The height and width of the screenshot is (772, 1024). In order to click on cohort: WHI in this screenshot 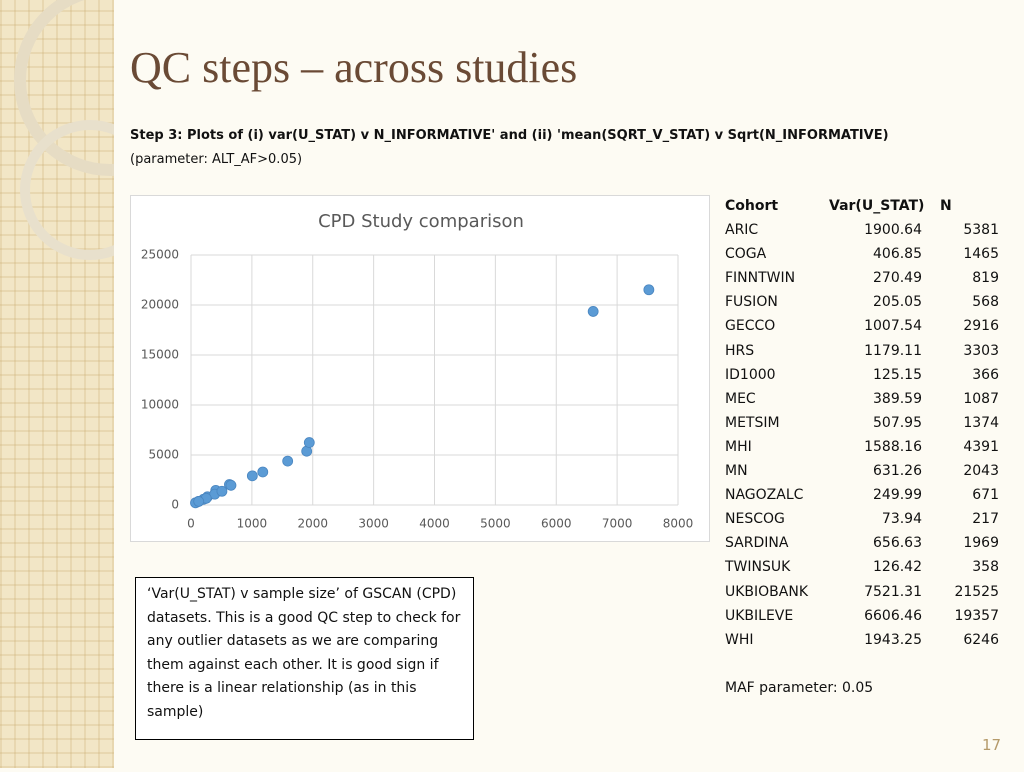, I will do `click(739, 639)`.